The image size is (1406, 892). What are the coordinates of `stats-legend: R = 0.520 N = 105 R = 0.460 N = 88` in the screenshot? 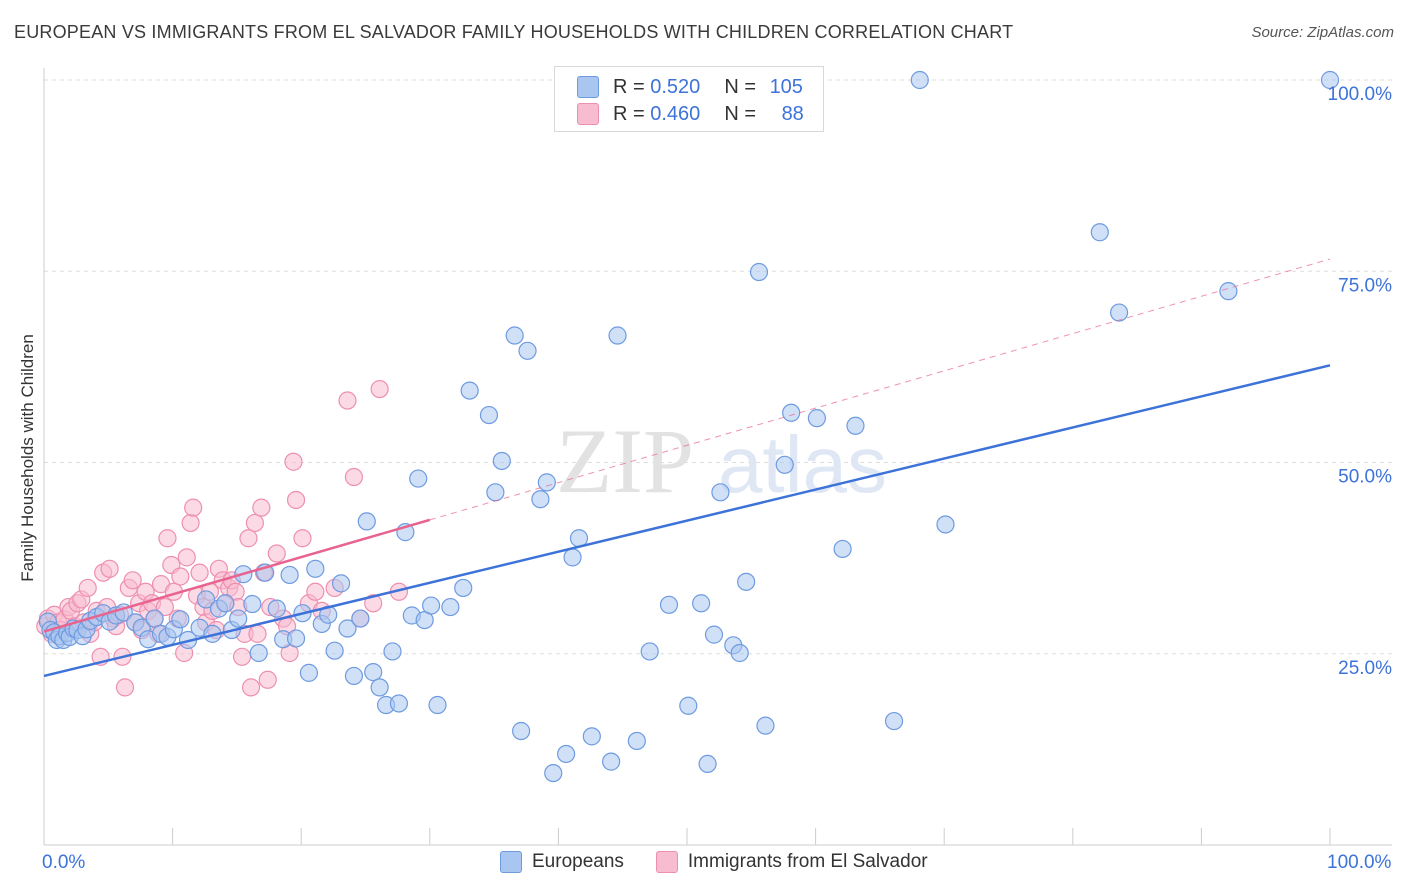 It's located at (689, 99).